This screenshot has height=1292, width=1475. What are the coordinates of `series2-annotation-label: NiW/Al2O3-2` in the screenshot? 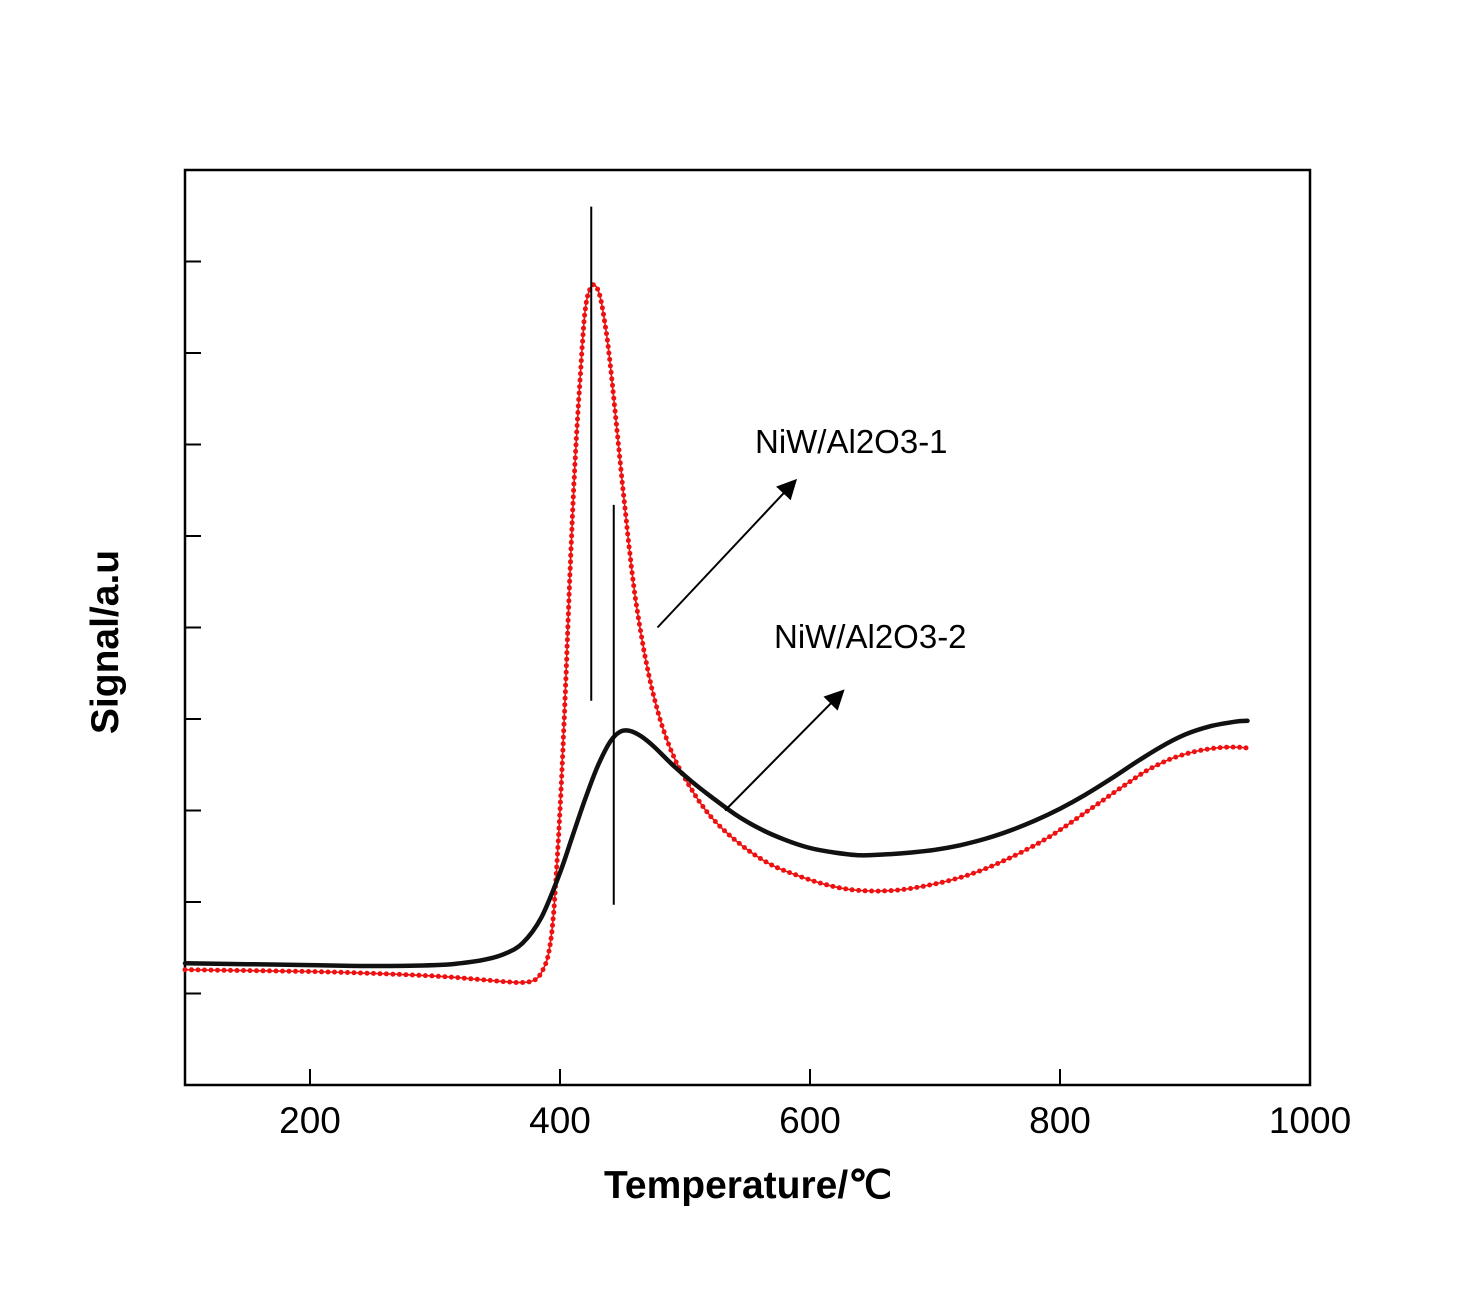 It's located at (870, 636).